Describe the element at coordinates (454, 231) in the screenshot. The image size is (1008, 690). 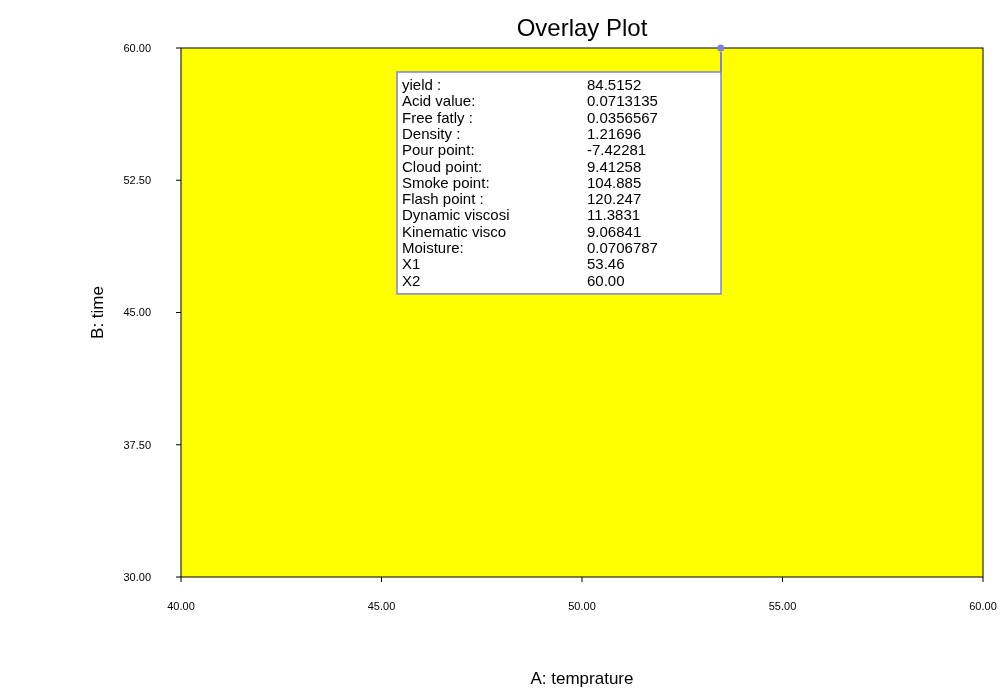
I see `annotation: Kinematic visco` at that location.